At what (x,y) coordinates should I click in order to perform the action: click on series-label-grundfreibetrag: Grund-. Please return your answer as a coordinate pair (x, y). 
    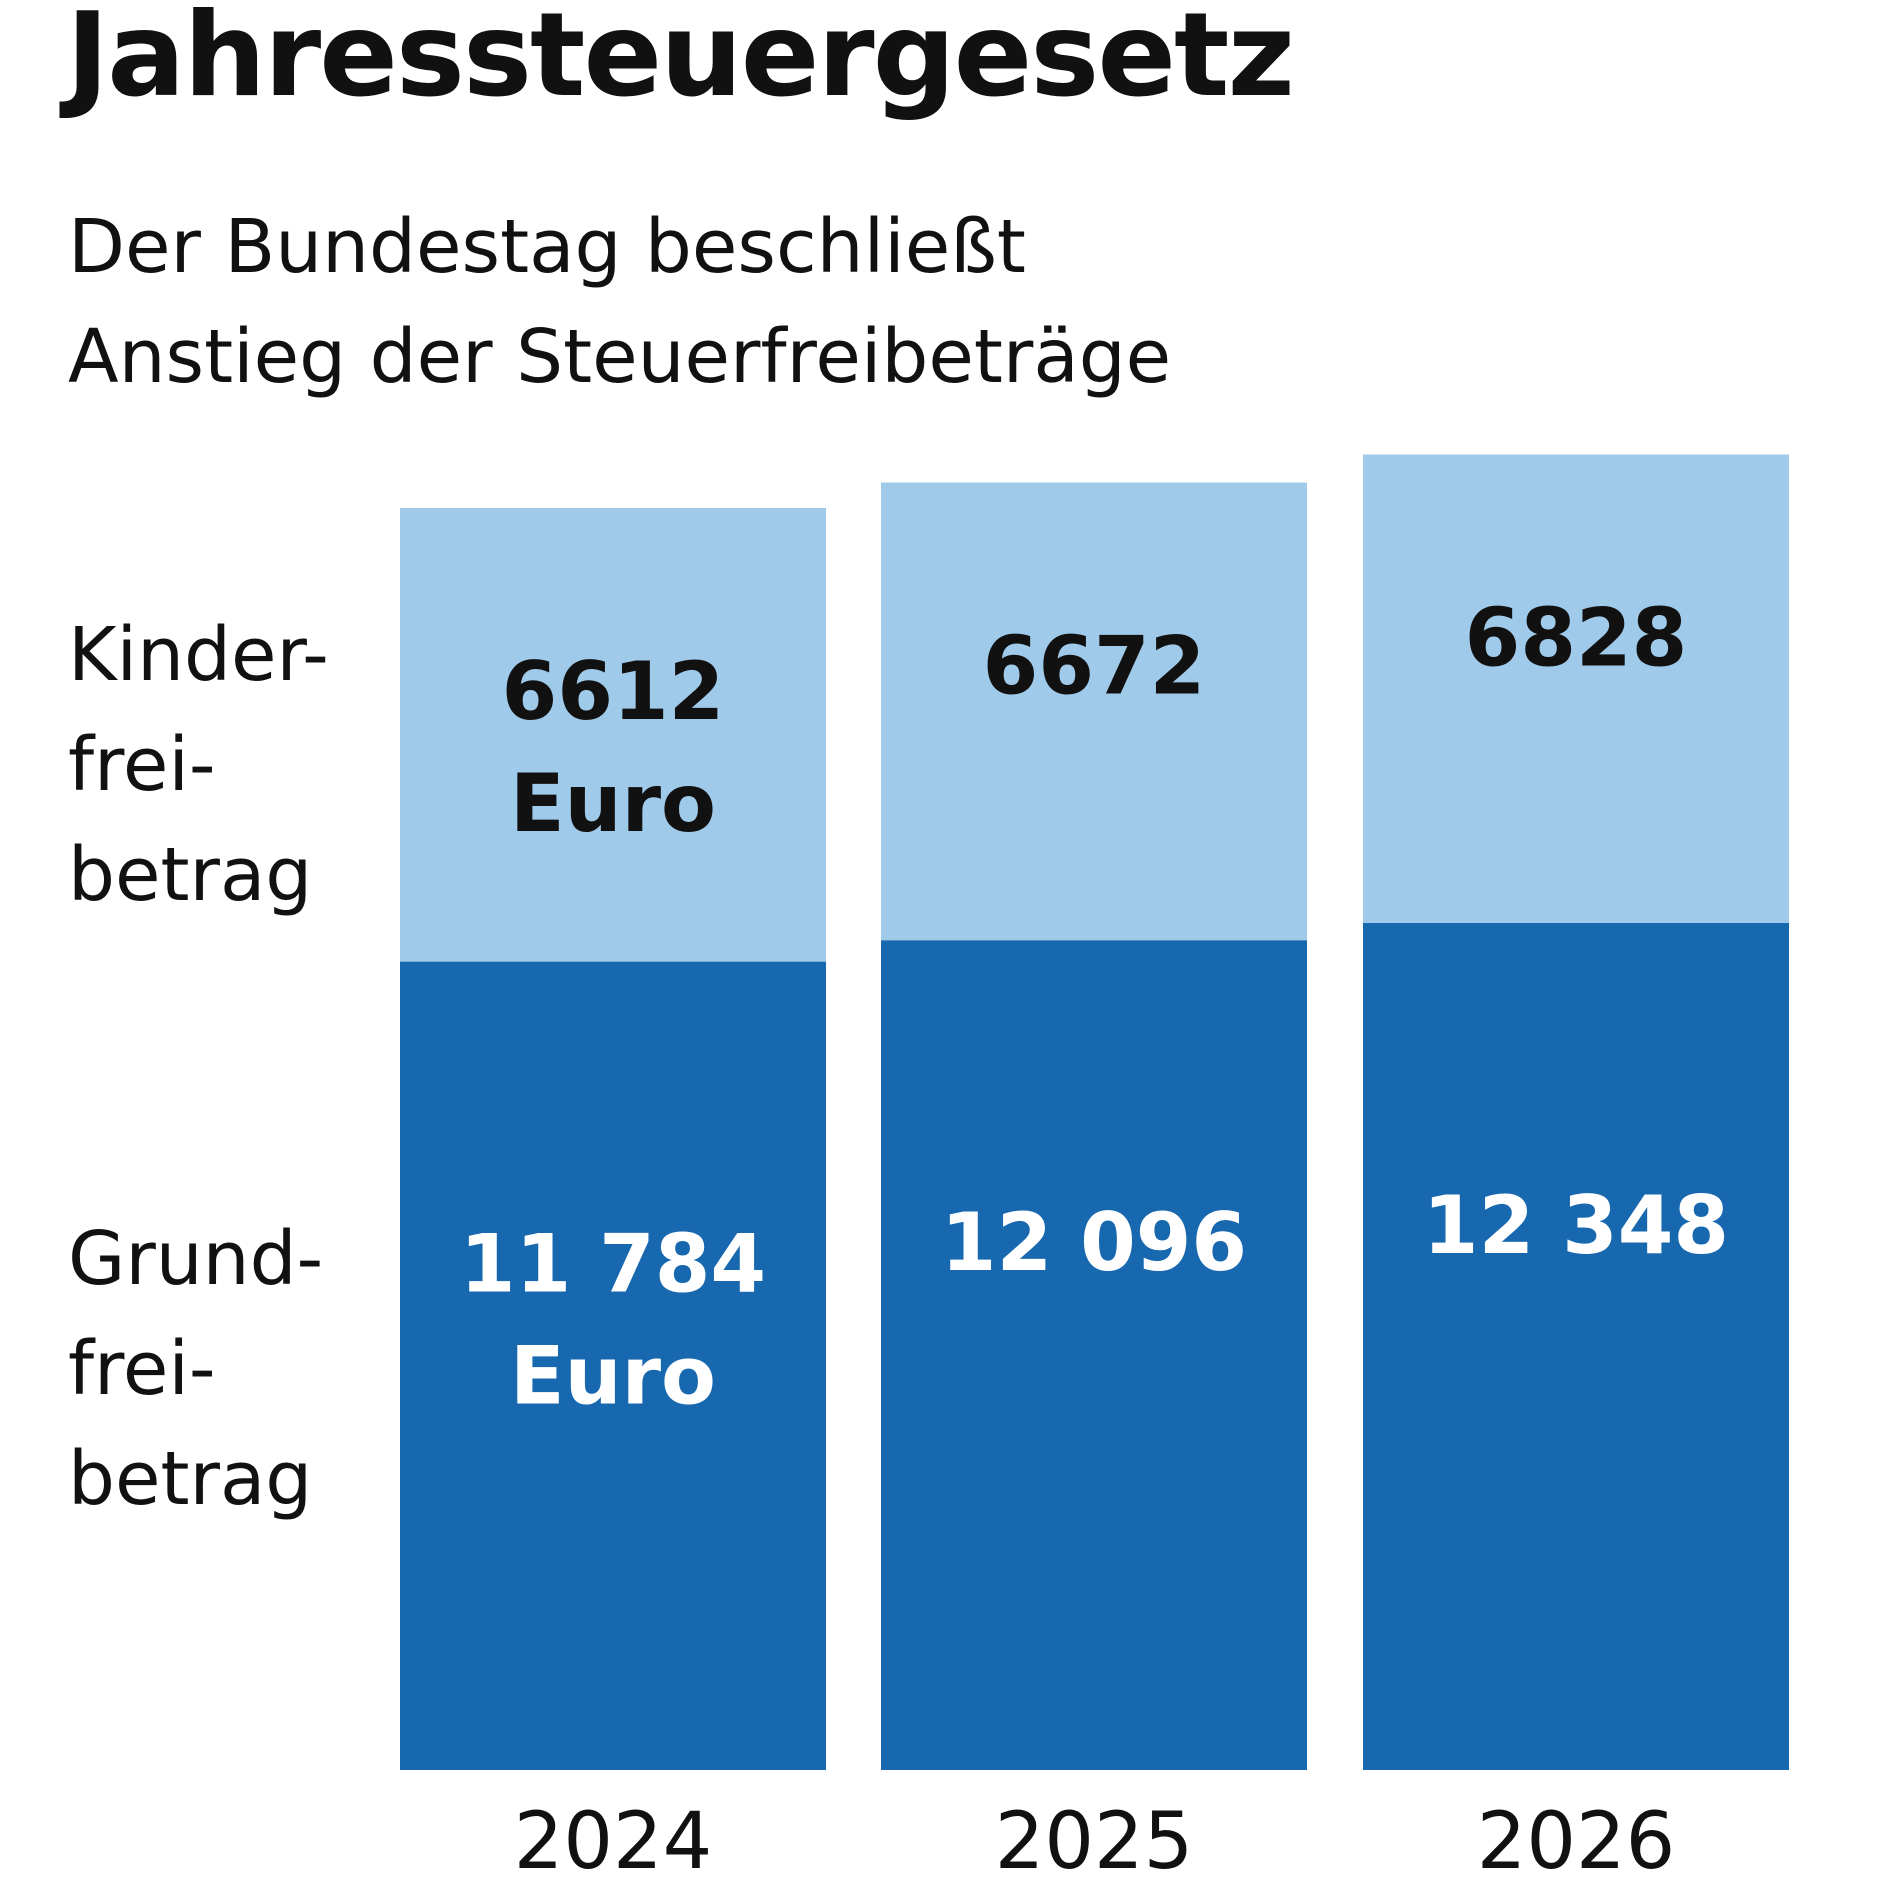
    Looking at the image, I should click on (195, 1259).